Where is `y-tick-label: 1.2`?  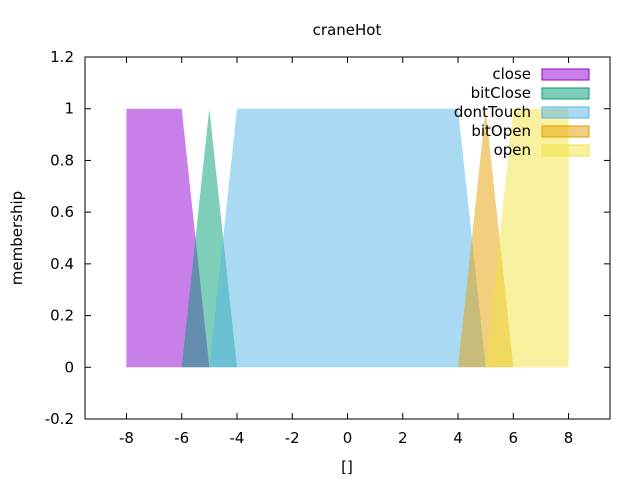
y-tick-label: 1.2 is located at coordinates (62, 57).